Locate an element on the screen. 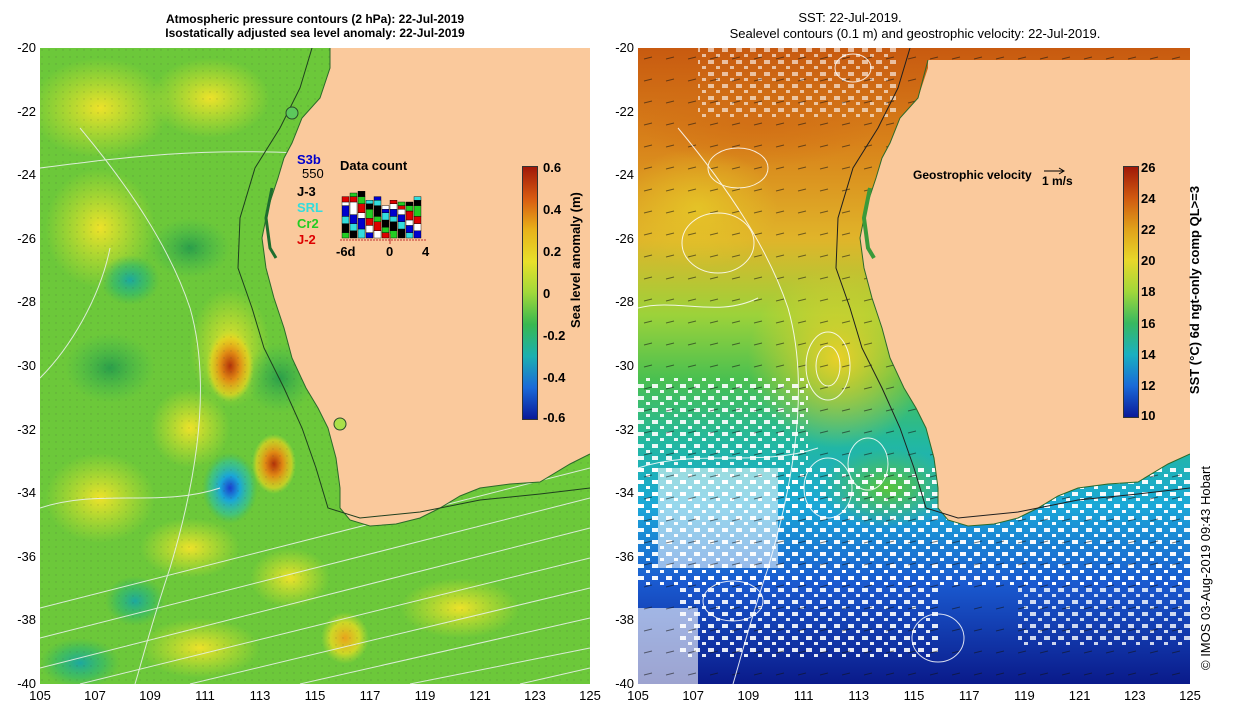 This screenshot has height=728, width=1250. left-longitude-tick: 121 is located at coordinates (480, 695).